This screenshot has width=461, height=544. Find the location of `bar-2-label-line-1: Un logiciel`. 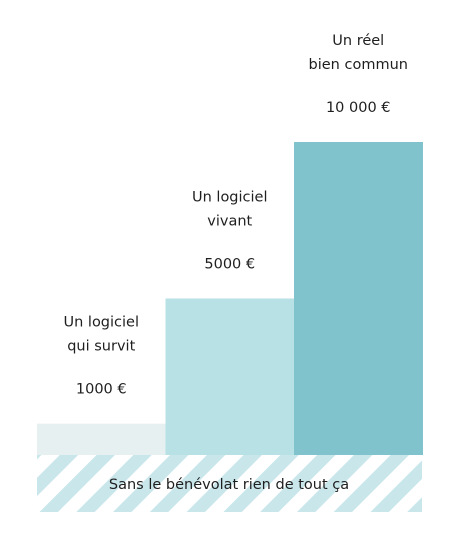

bar-2-label-line-1: Un logiciel is located at coordinates (230, 198).